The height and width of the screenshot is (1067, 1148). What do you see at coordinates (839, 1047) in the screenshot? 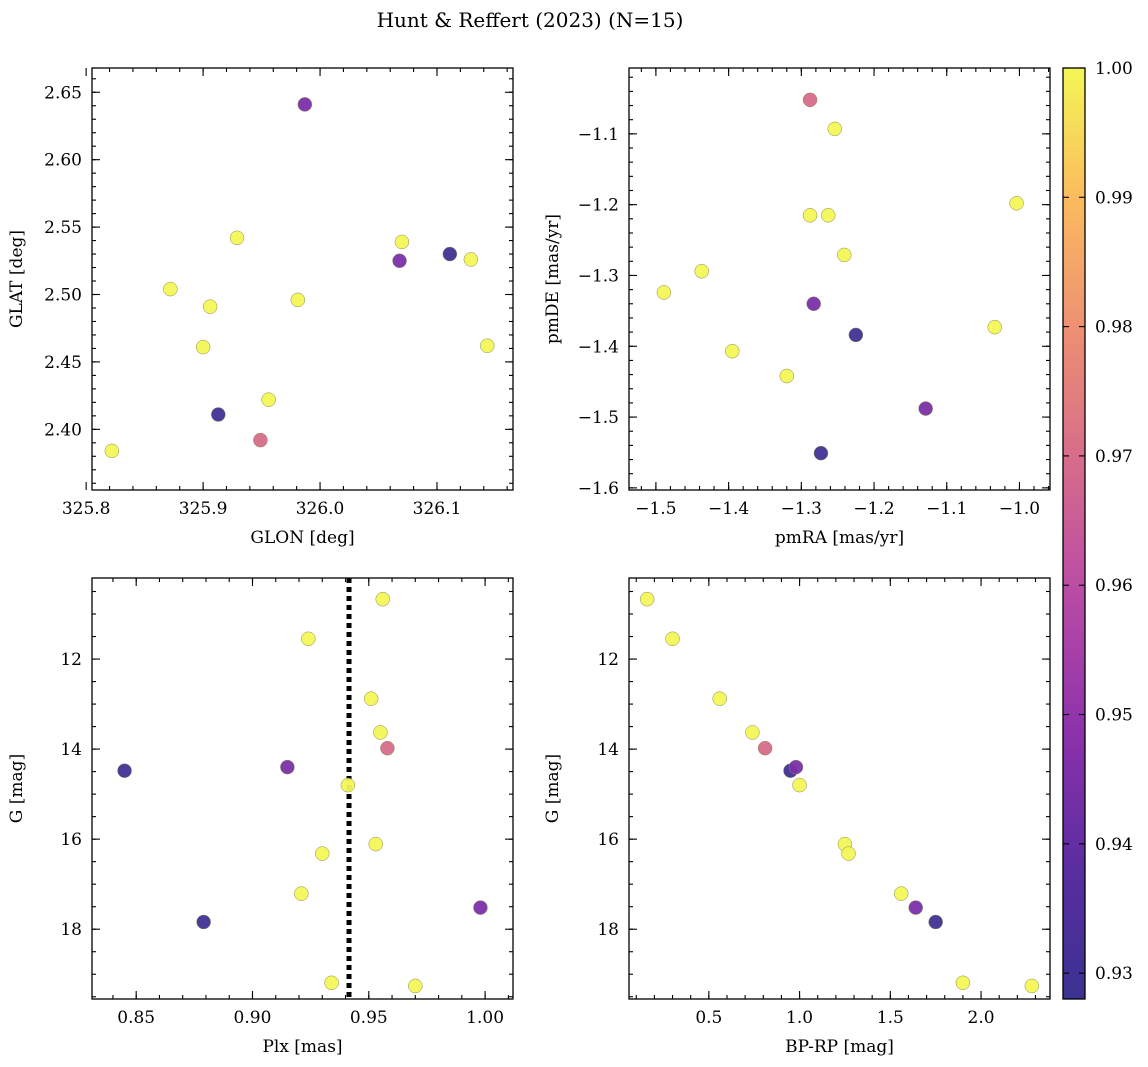
I see `x-axis-label: BP-RP [mag]` at bounding box center [839, 1047].